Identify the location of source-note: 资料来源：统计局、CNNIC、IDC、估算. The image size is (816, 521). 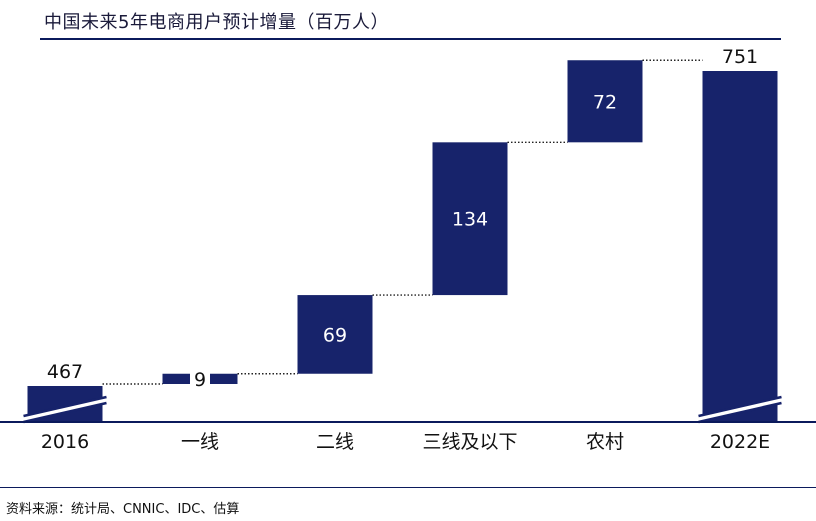
(123, 509).